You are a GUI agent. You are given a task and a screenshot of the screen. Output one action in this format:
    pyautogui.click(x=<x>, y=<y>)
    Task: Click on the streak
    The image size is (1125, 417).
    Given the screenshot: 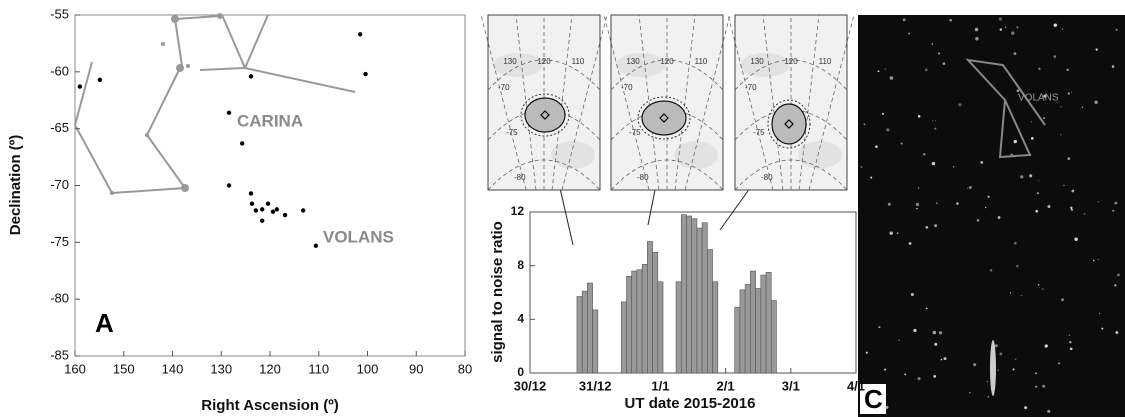 What is the action you would take?
    pyautogui.click(x=993, y=368)
    